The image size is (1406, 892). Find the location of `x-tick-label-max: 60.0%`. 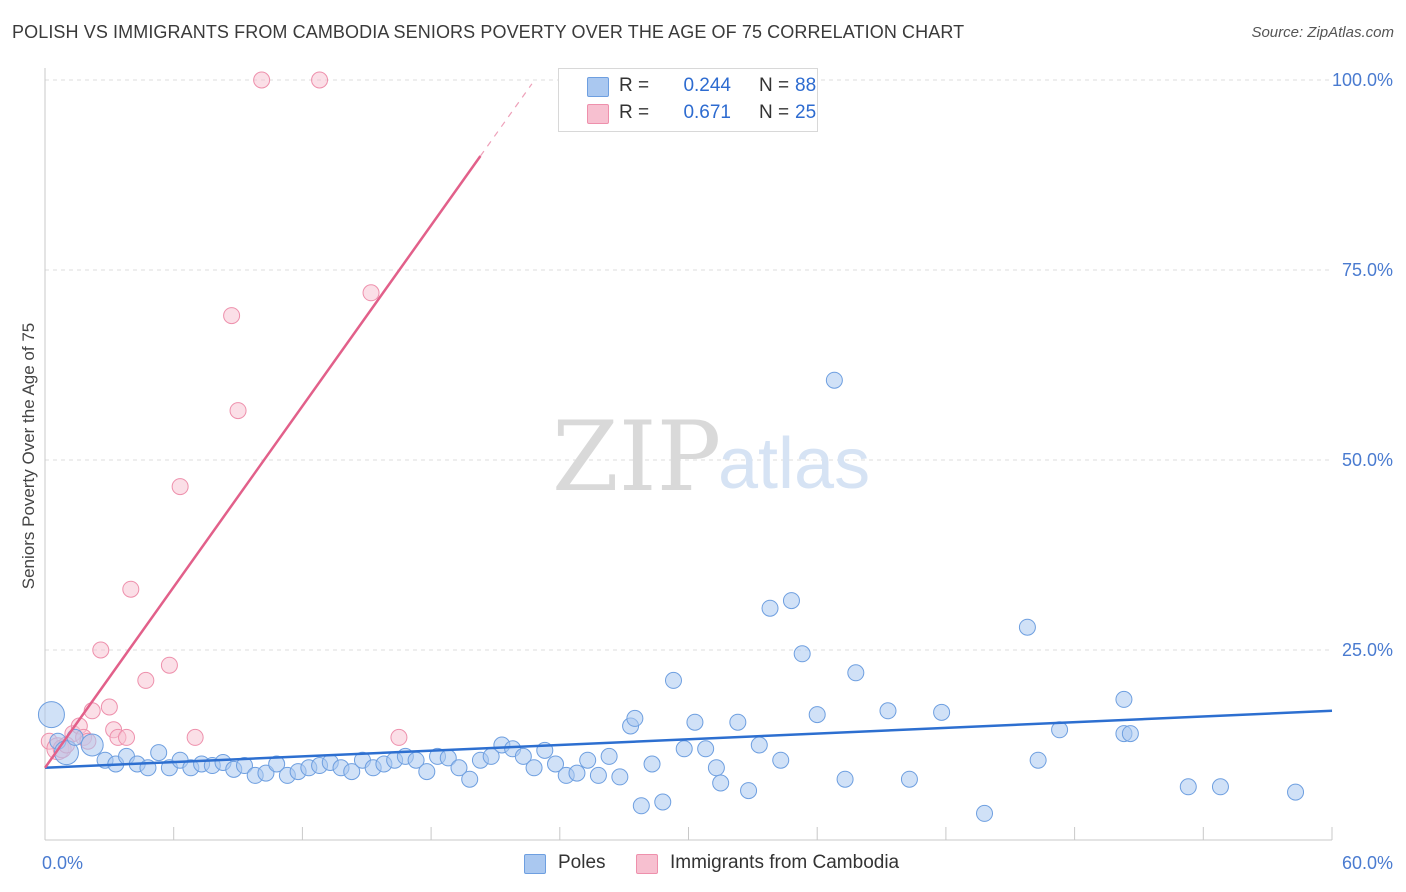

x-tick-label-max: 60.0% is located at coordinates (1367, 863).